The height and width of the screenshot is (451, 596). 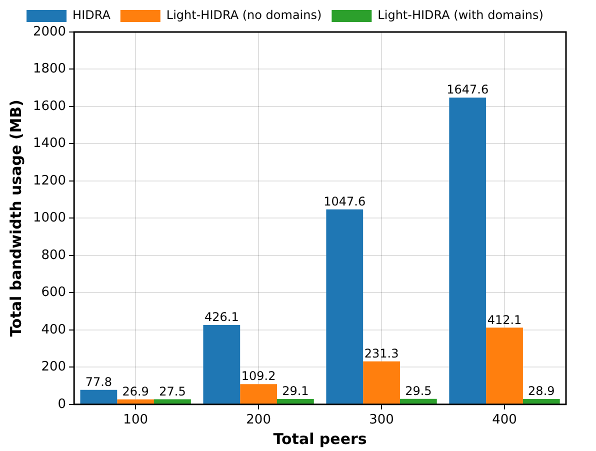 What do you see at coordinates (467, 89) in the screenshot?
I see `data-label: 1647.6` at bounding box center [467, 89].